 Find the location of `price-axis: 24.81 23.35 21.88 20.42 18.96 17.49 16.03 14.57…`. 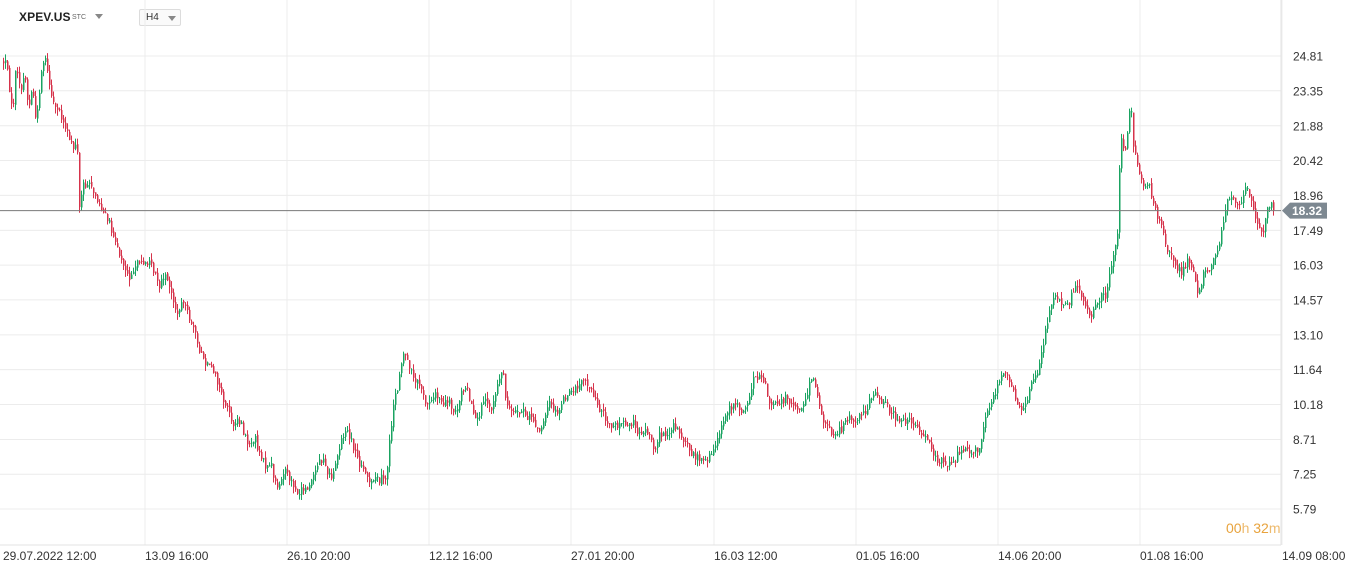

price-axis: 24.81 23.35 21.88 20.42 18.96 17.49 16.03 14.57… is located at coordinates (1308, 283).